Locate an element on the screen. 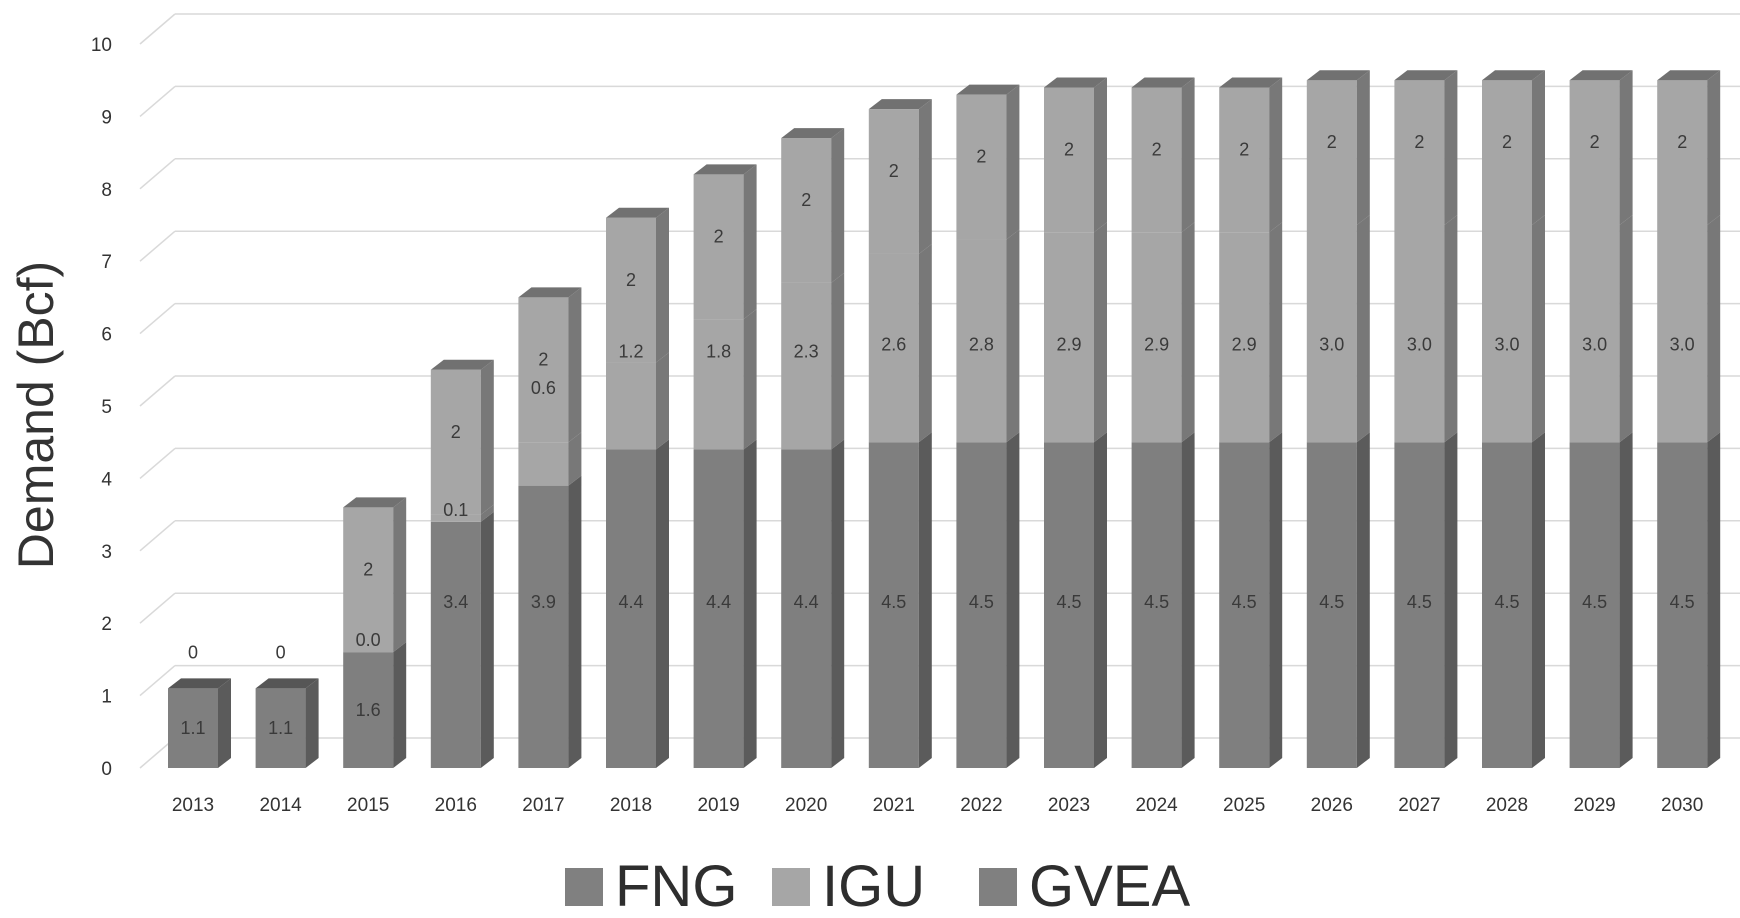 This screenshot has width=1740, height=918. x-tick-label: 2030 is located at coordinates (1682, 805).